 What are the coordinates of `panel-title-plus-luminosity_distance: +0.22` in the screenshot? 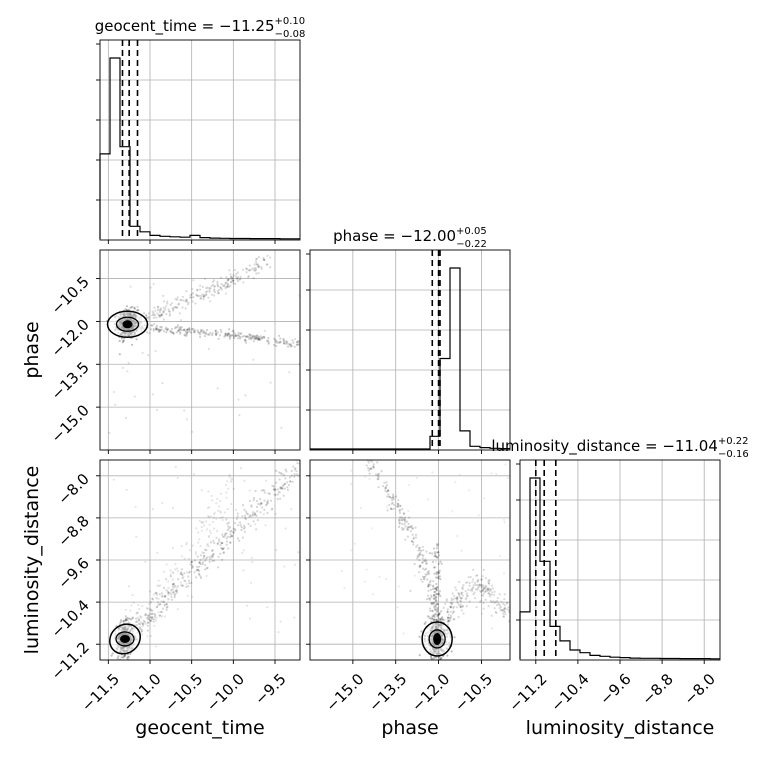 It's located at (733, 441).